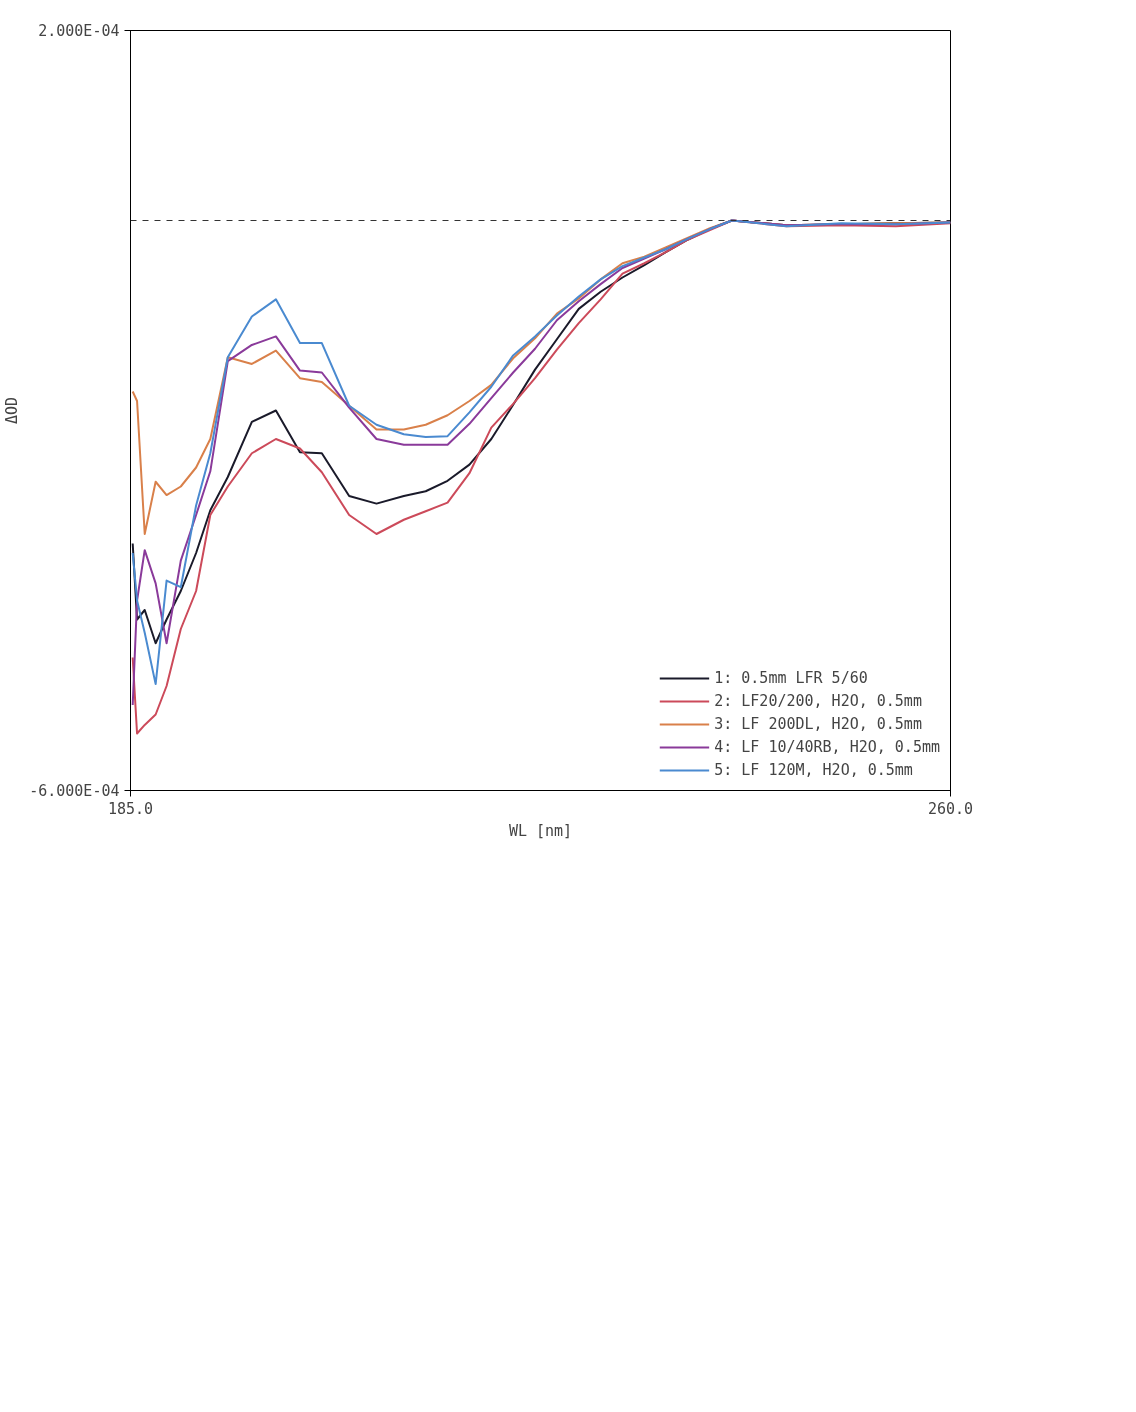 This screenshot has height=1412, width=1136. I want to click on x-tick-label: 185.0, so click(130, 808).